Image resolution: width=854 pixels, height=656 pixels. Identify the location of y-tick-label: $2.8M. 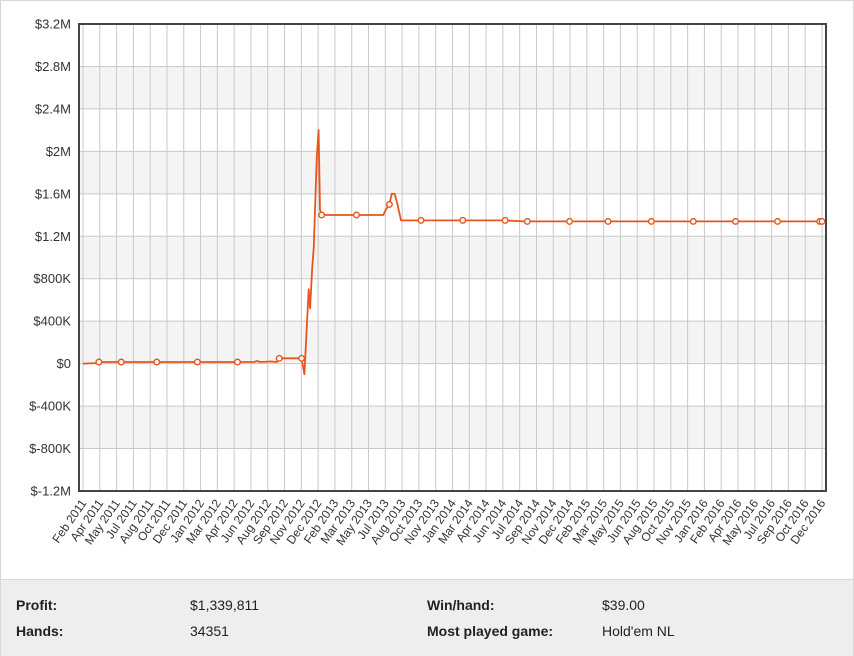
(53, 66).